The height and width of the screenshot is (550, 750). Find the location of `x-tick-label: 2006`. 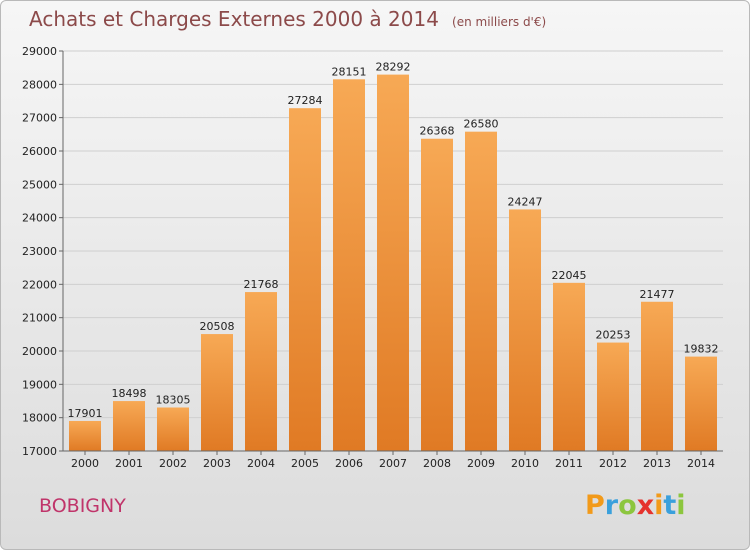

x-tick-label: 2006 is located at coordinates (349, 463).